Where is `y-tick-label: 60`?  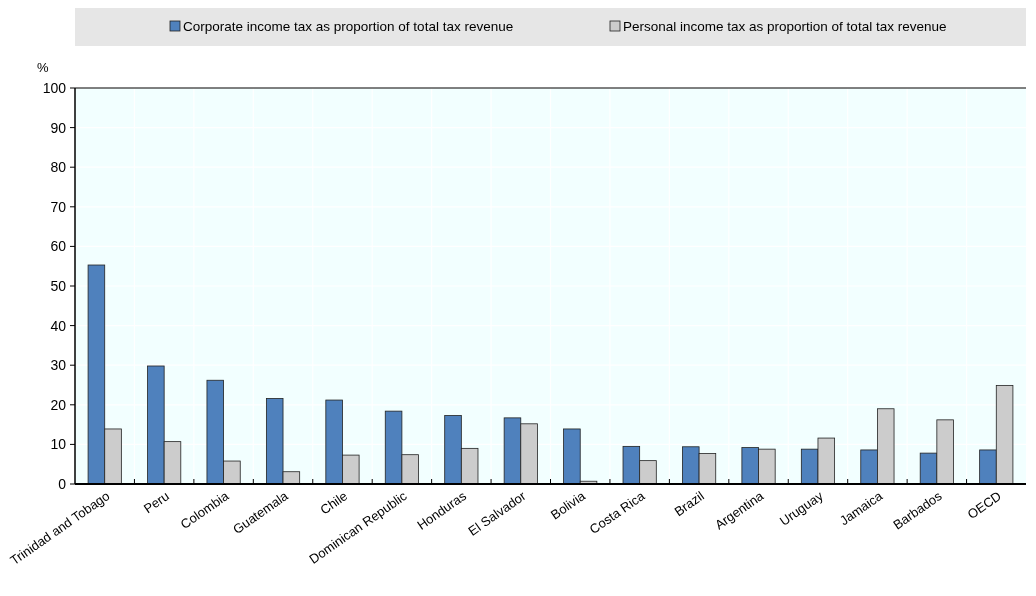
y-tick-label: 60 is located at coordinates (58, 246).